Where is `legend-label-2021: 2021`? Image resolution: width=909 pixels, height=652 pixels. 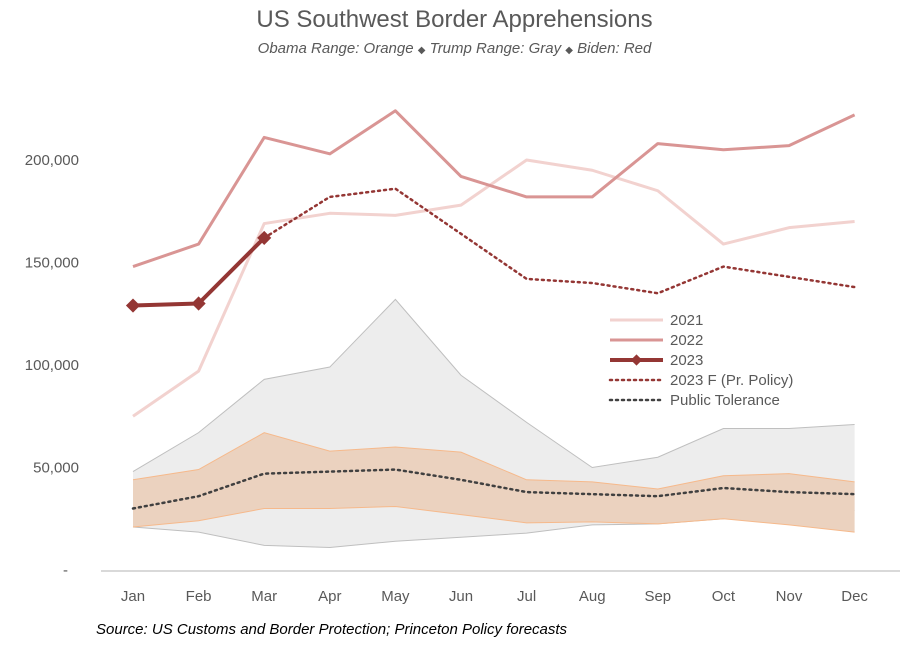
legend-label-2021: 2021 is located at coordinates (686, 320).